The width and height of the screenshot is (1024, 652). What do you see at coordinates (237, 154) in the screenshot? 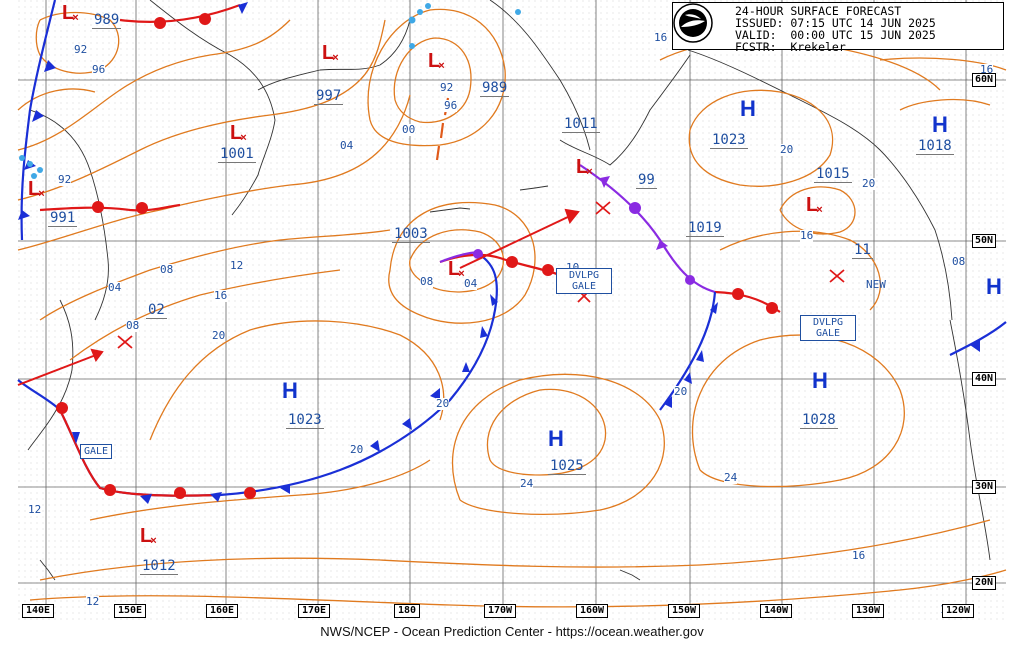
I see `central-pressure-value: 1001` at bounding box center [237, 154].